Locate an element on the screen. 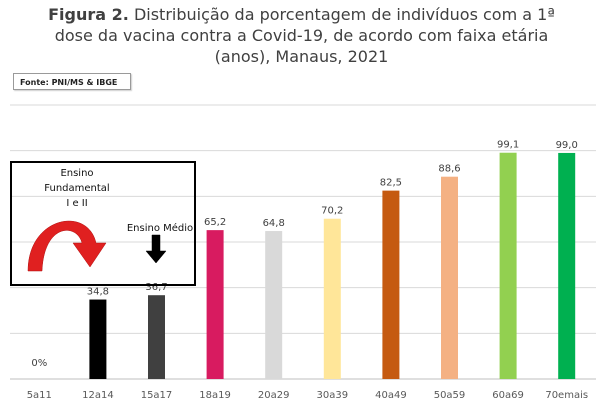  data-label-20a29: 64,8 is located at coordinates (274, 223).